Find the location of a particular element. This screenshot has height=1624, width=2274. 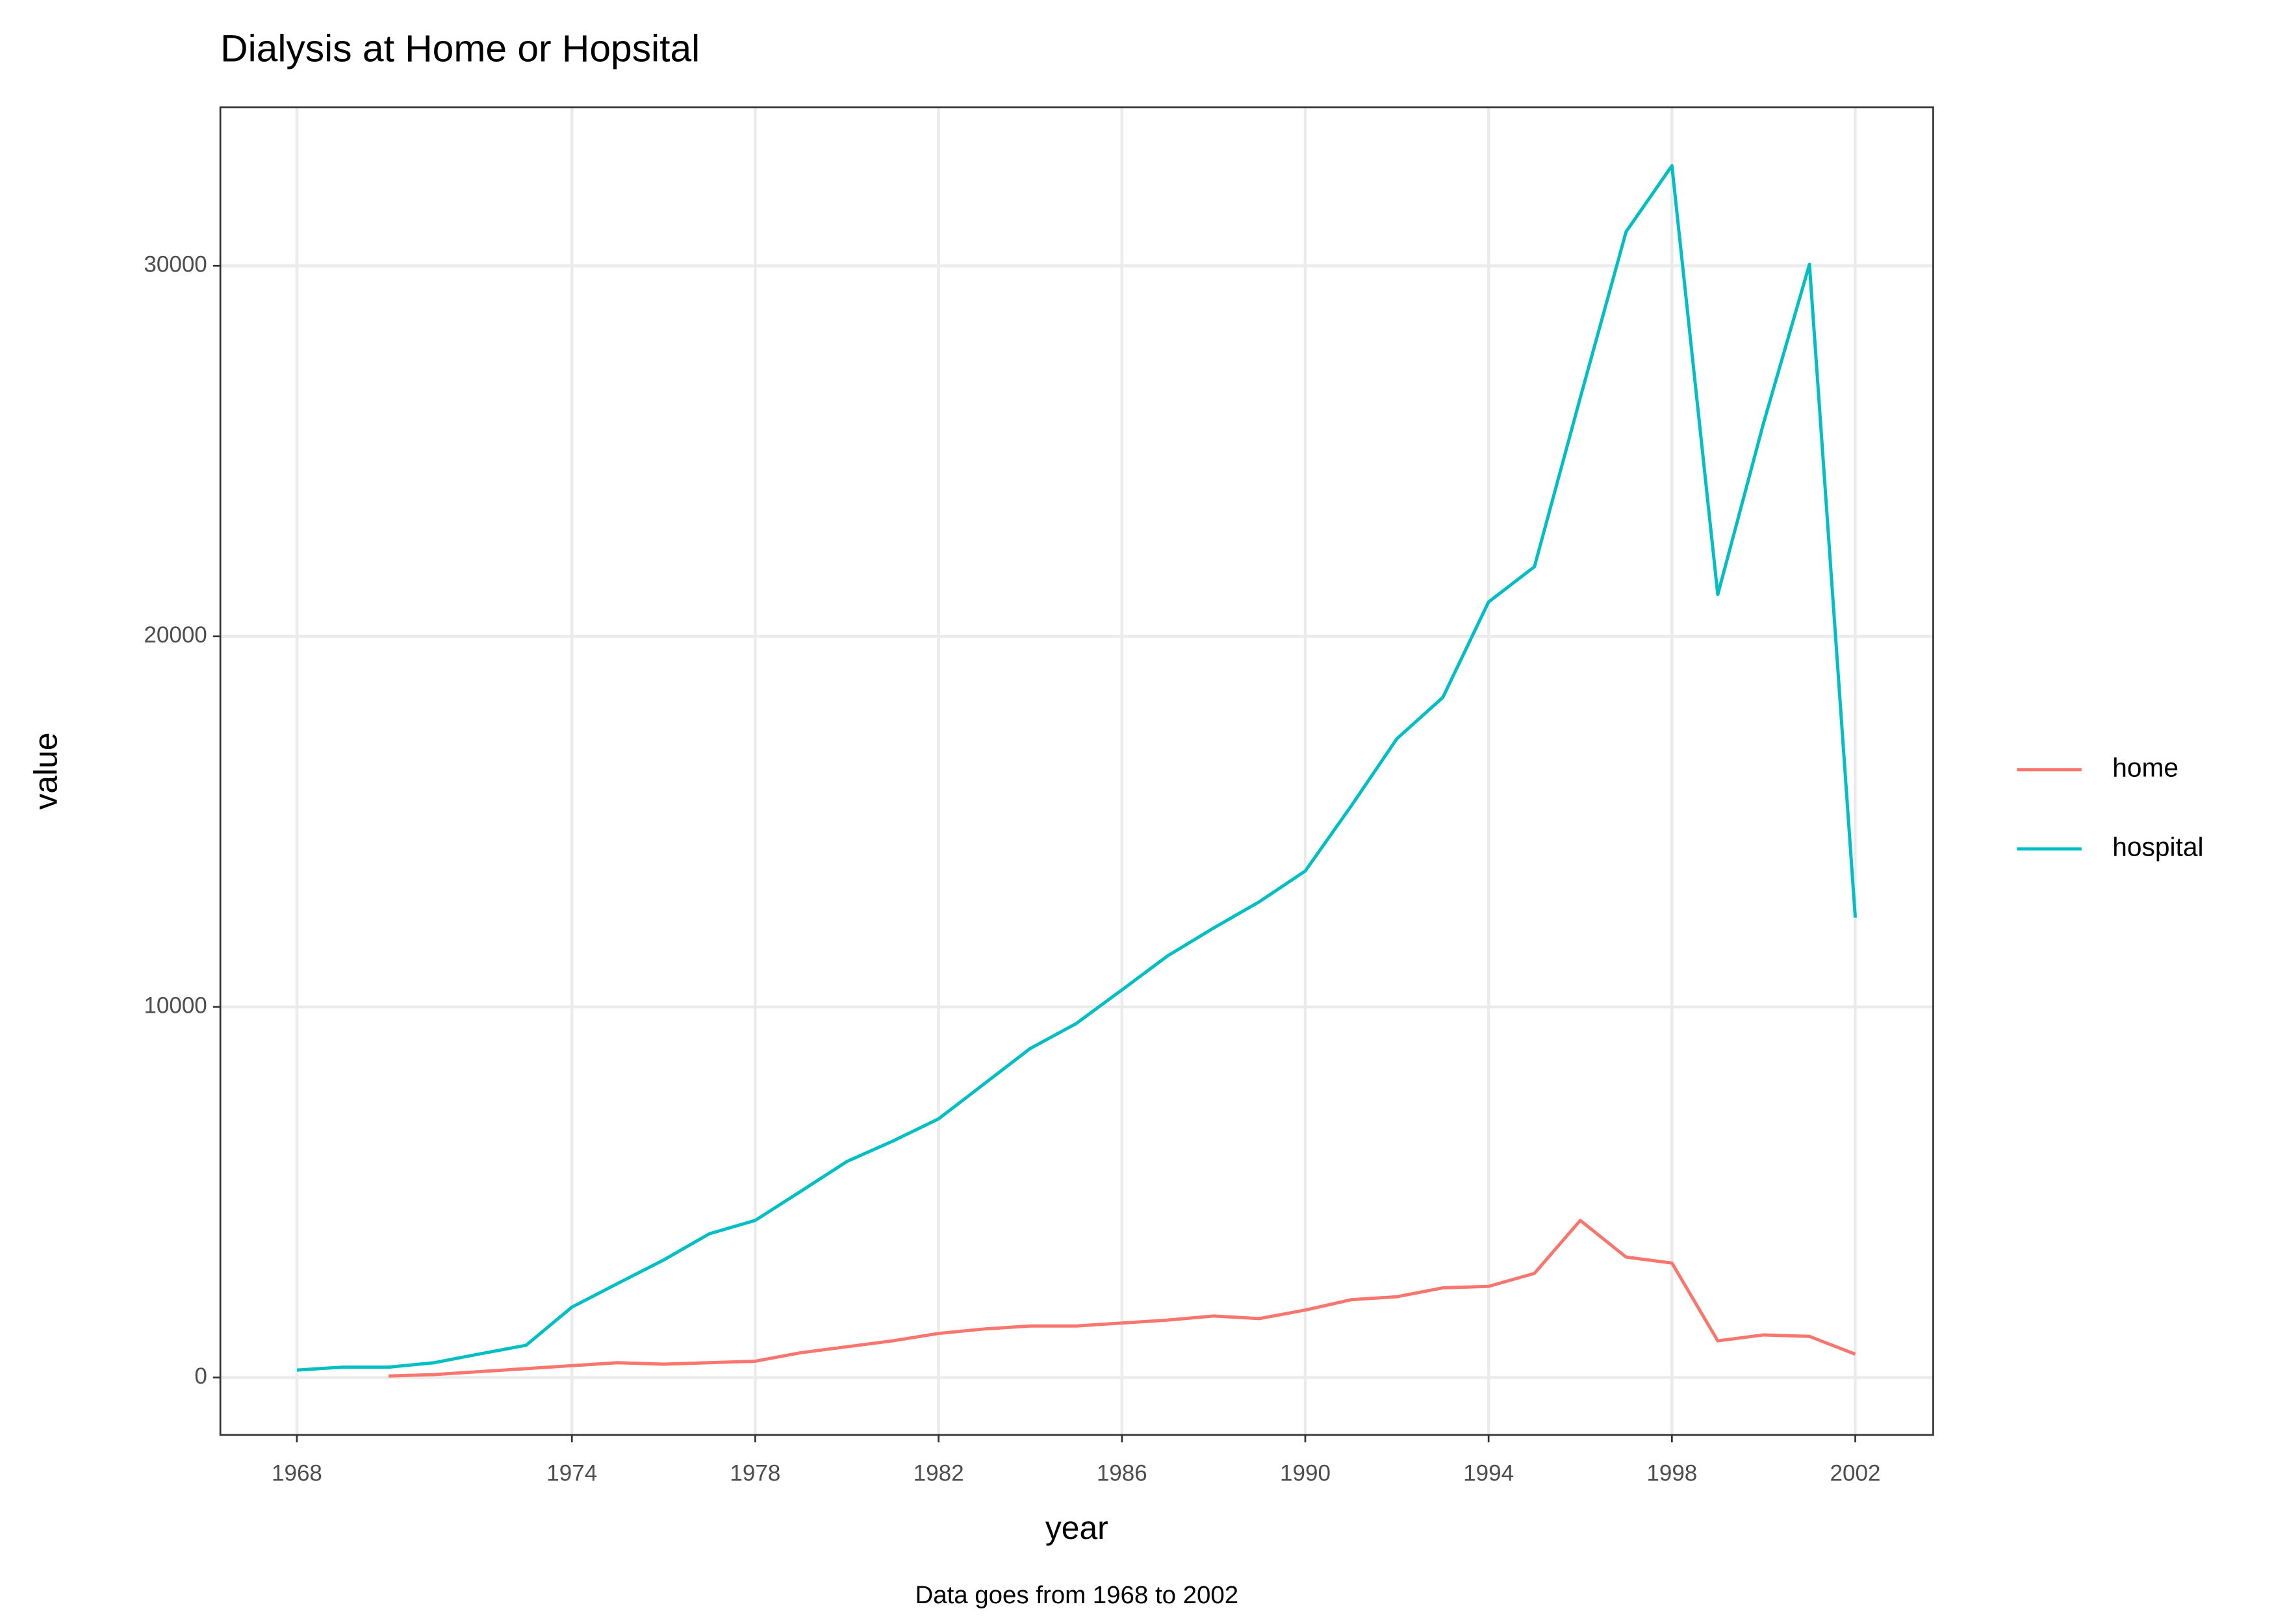

x-axis-title: year is located at coordinates (1076, 1528).